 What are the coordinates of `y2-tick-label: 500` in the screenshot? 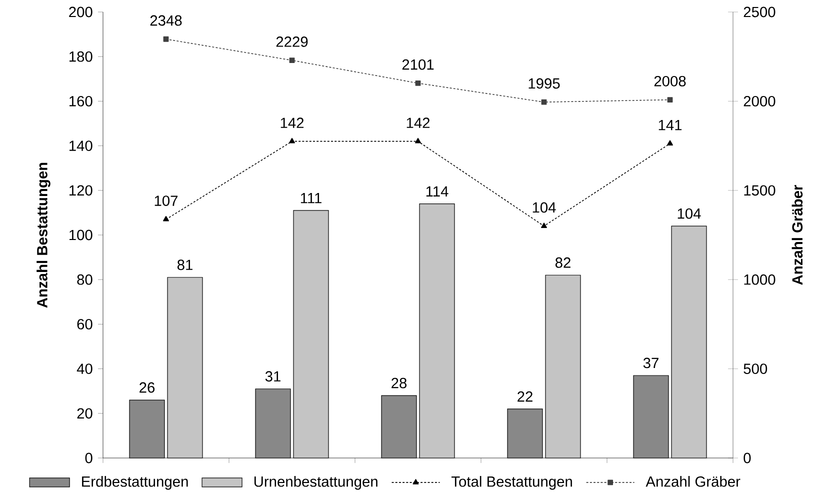 It's located at (756, 369).